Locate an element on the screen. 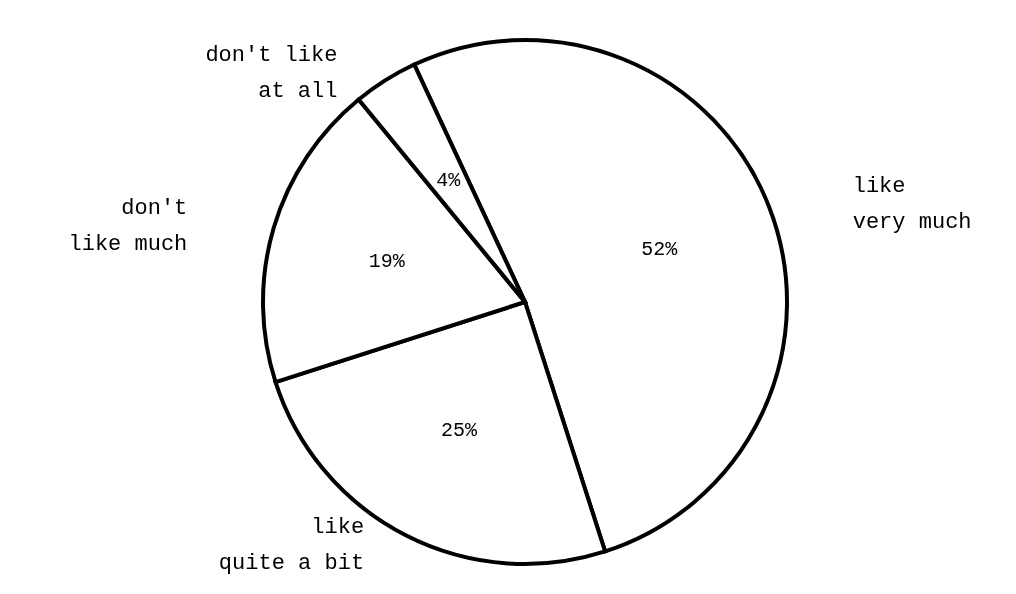 This screenshot has width=1016, height=594. slice-label: like quite a bit is located at coordinates (291, 545).